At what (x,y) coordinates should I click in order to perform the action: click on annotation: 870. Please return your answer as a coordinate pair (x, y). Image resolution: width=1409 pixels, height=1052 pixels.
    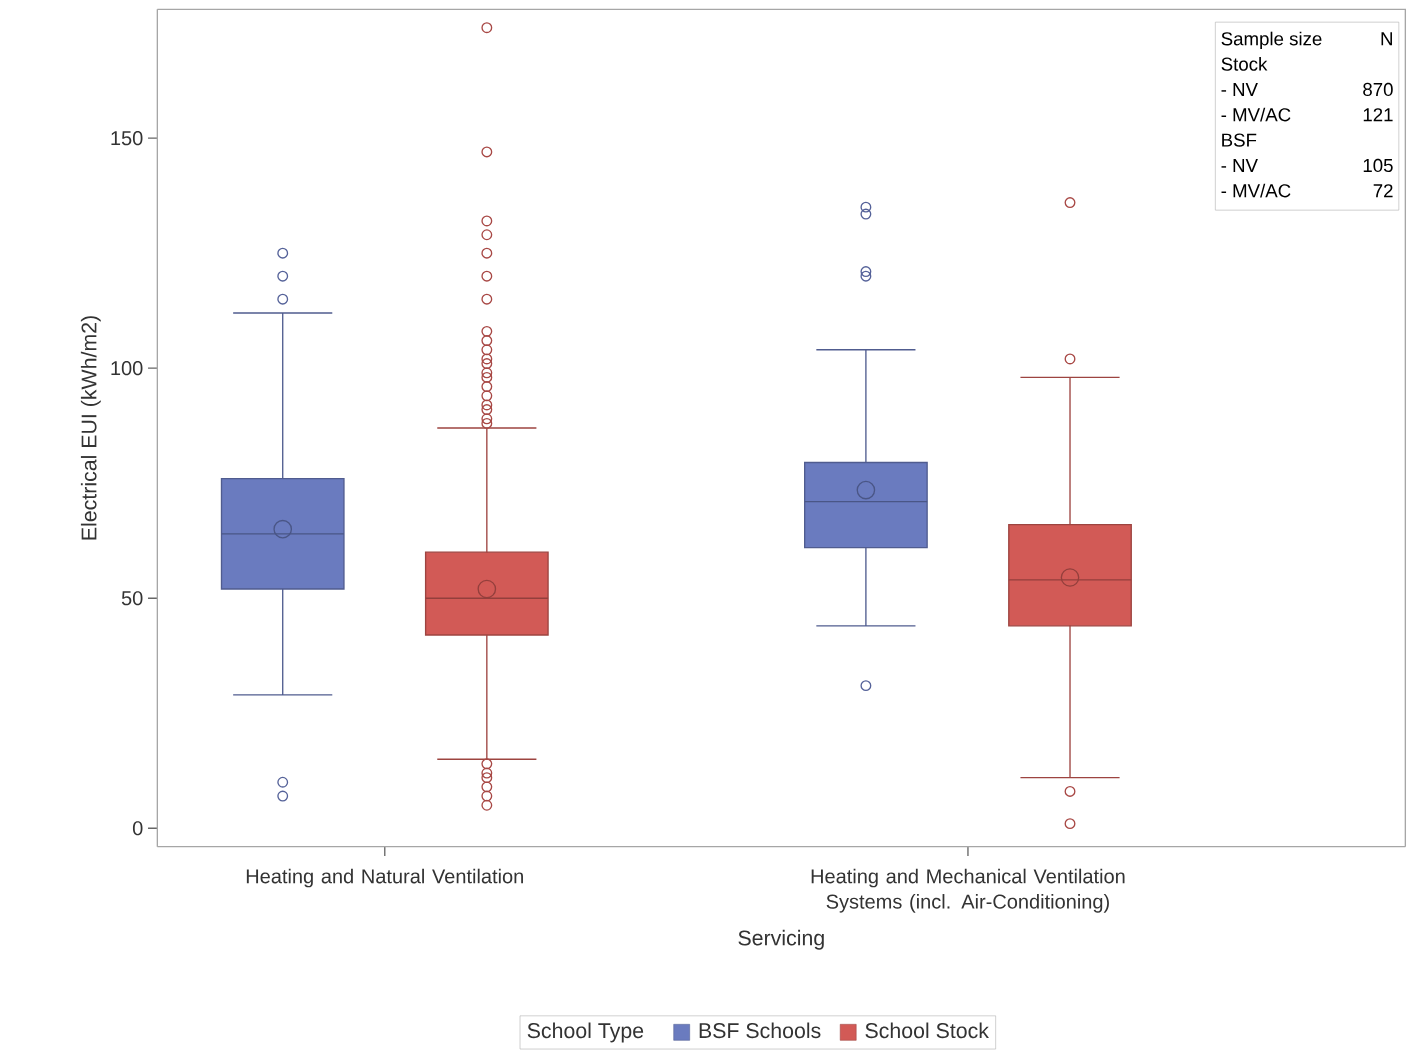
    Looking at the image, I should click on (1378, 89).